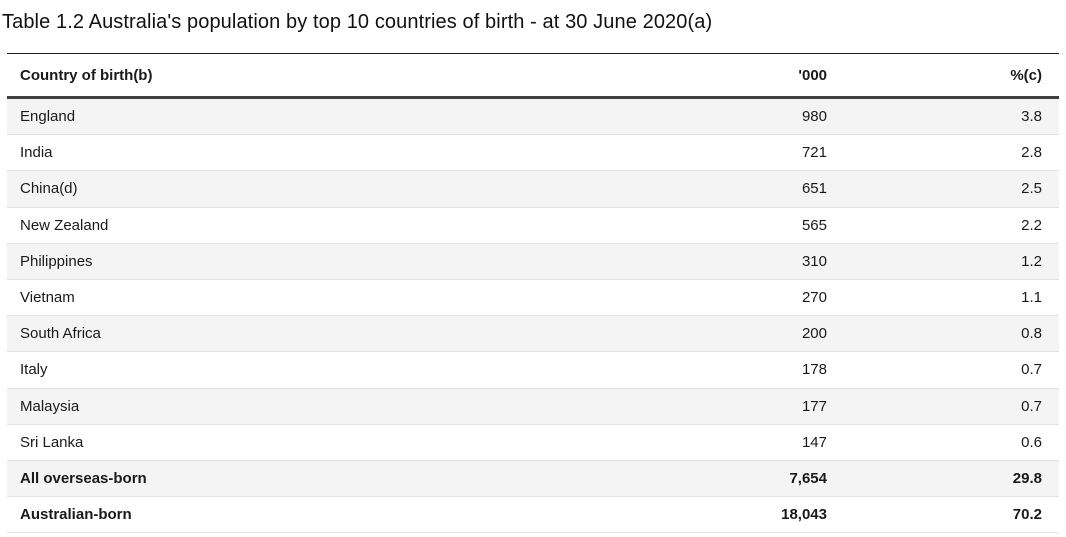  Describe the element at coordinates (943, 189) in the screenshot. I see `percent-cell: 2.5` at that location.